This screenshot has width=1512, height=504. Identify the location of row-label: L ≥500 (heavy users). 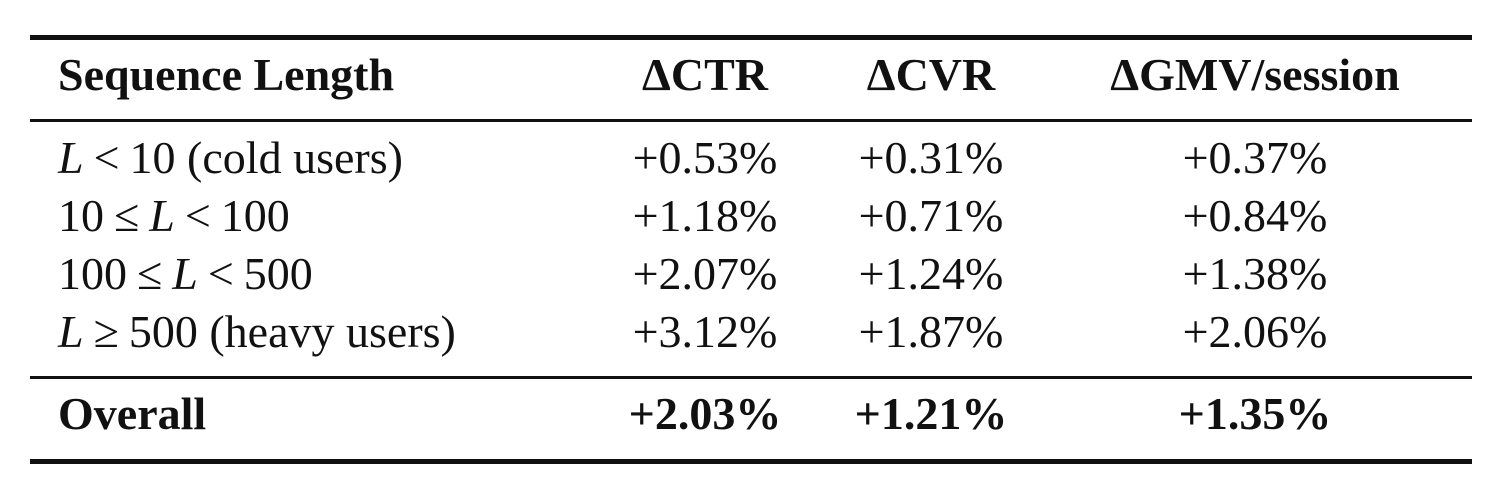
(257, 332).